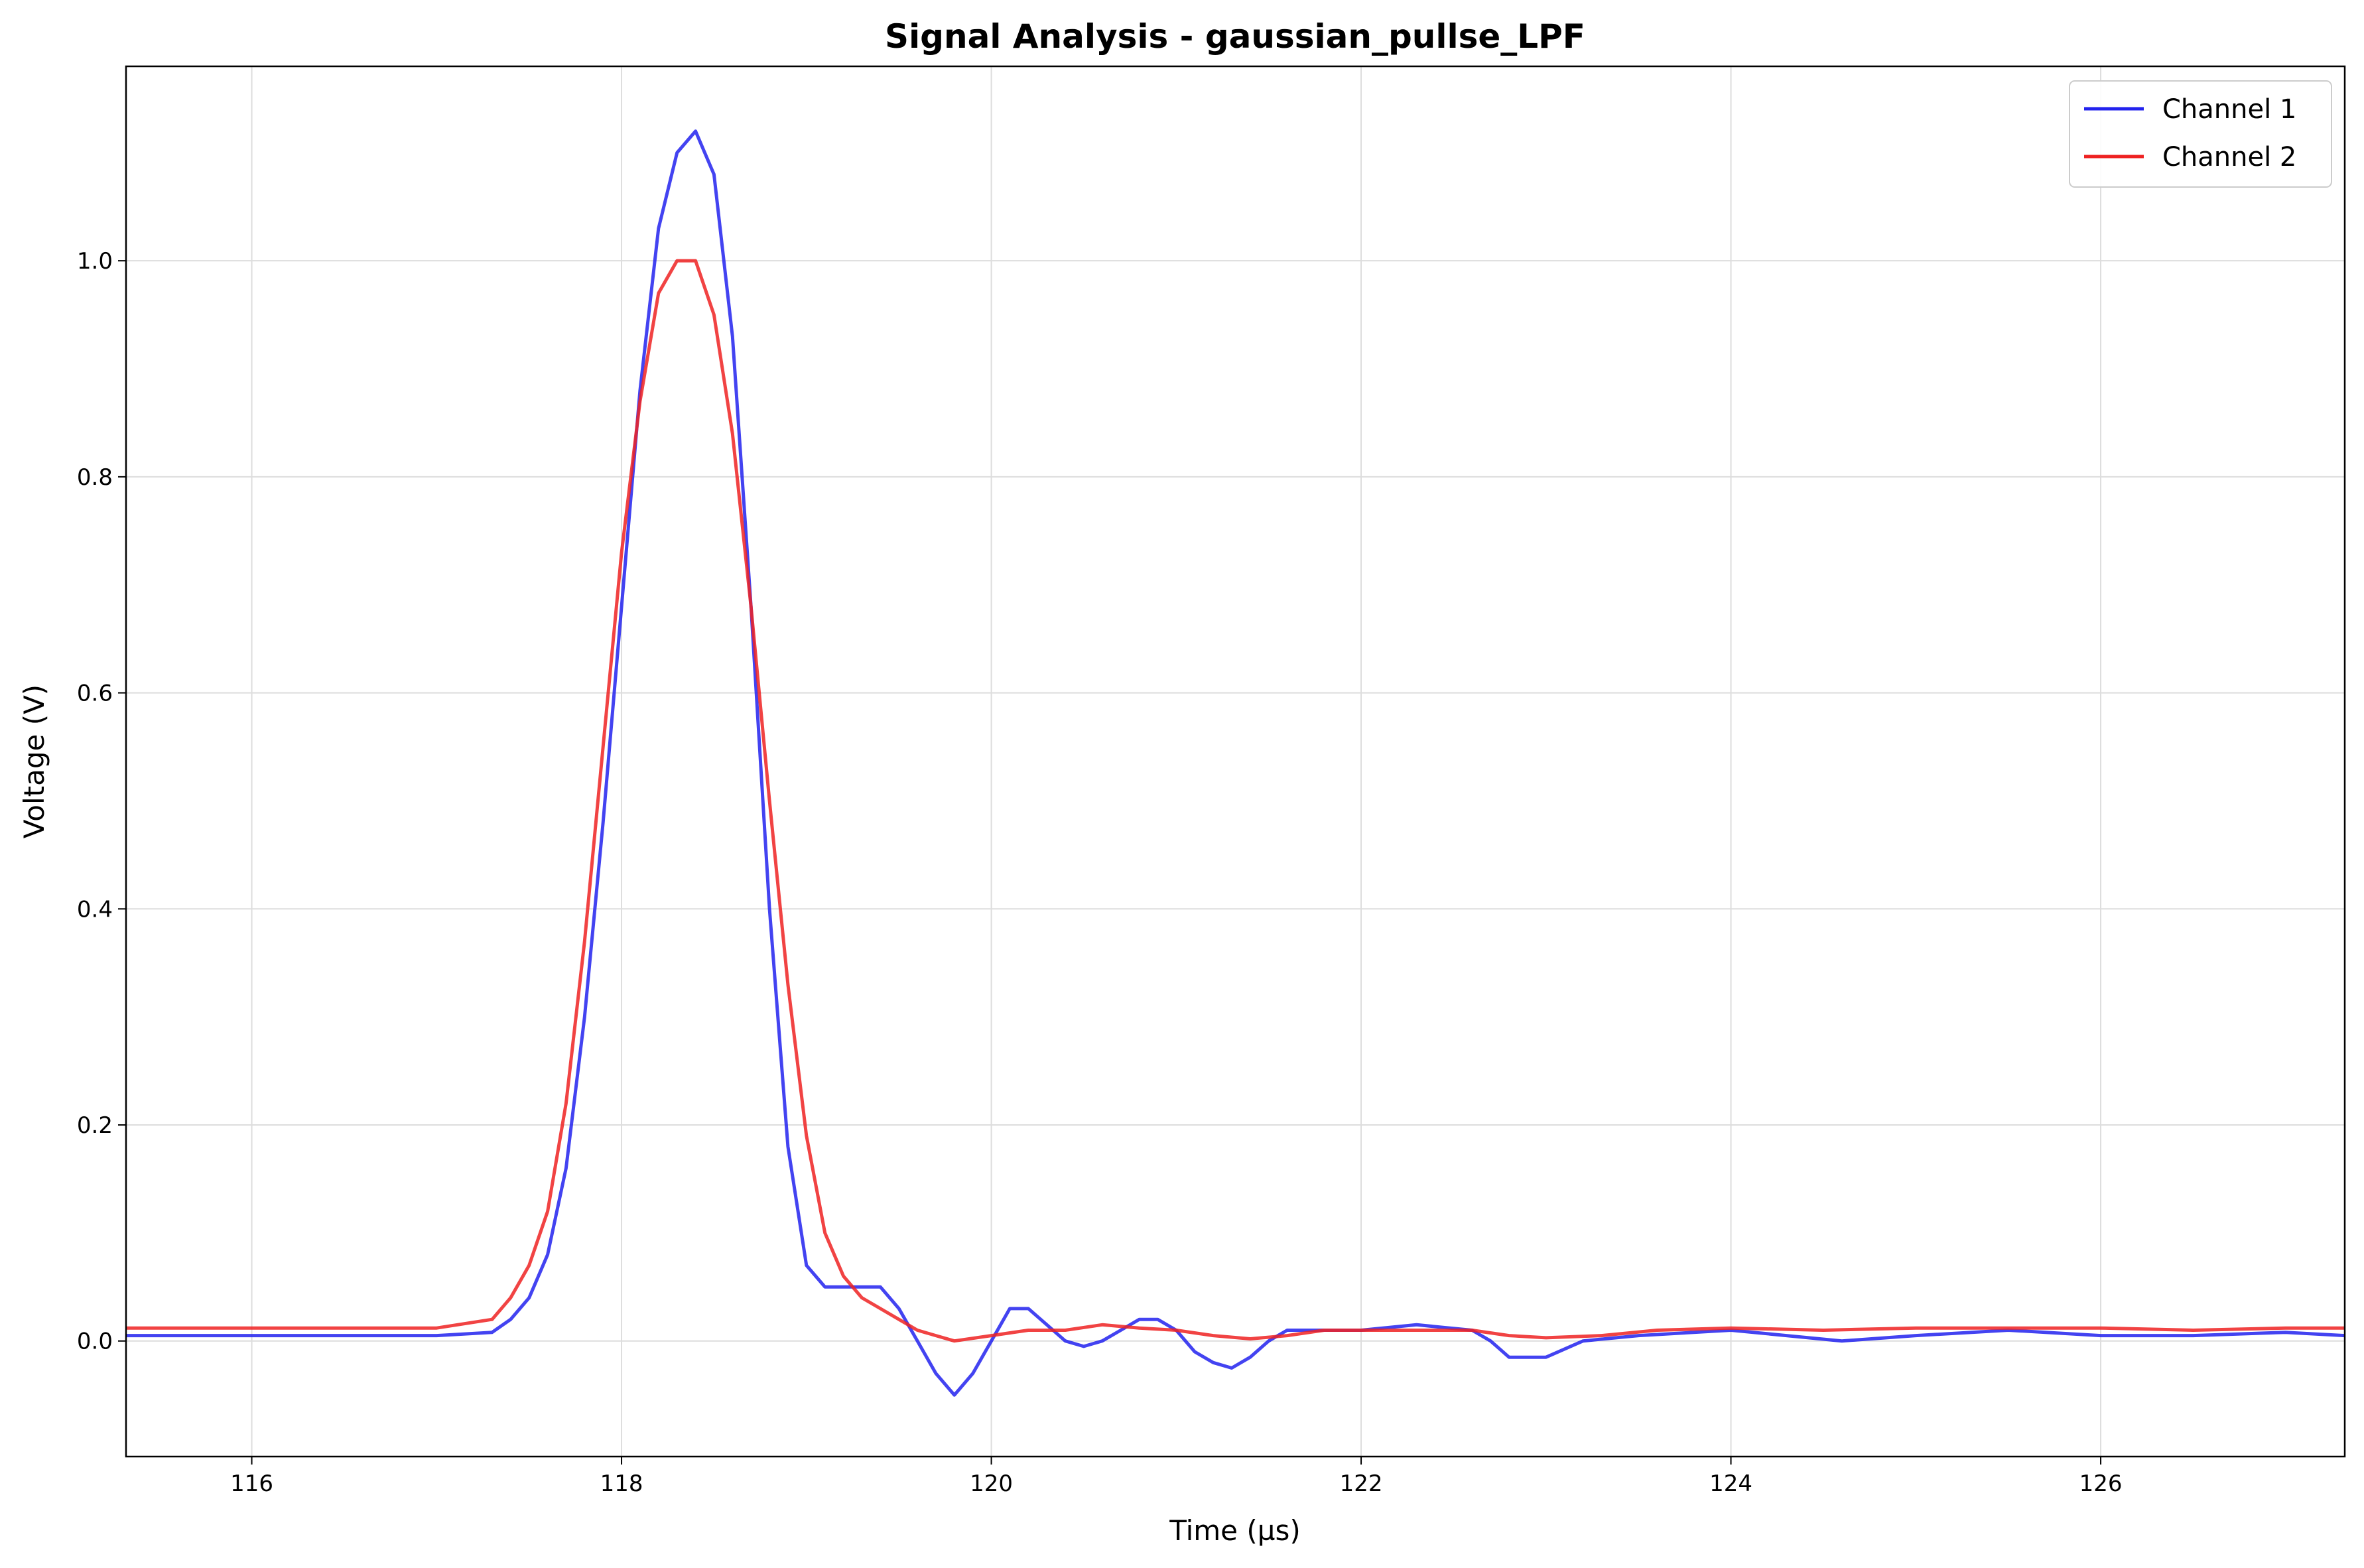 The height and width of the screenshot is (1568, 2364). I want to click on x-tick-label: 126, so click(2101, 1483).